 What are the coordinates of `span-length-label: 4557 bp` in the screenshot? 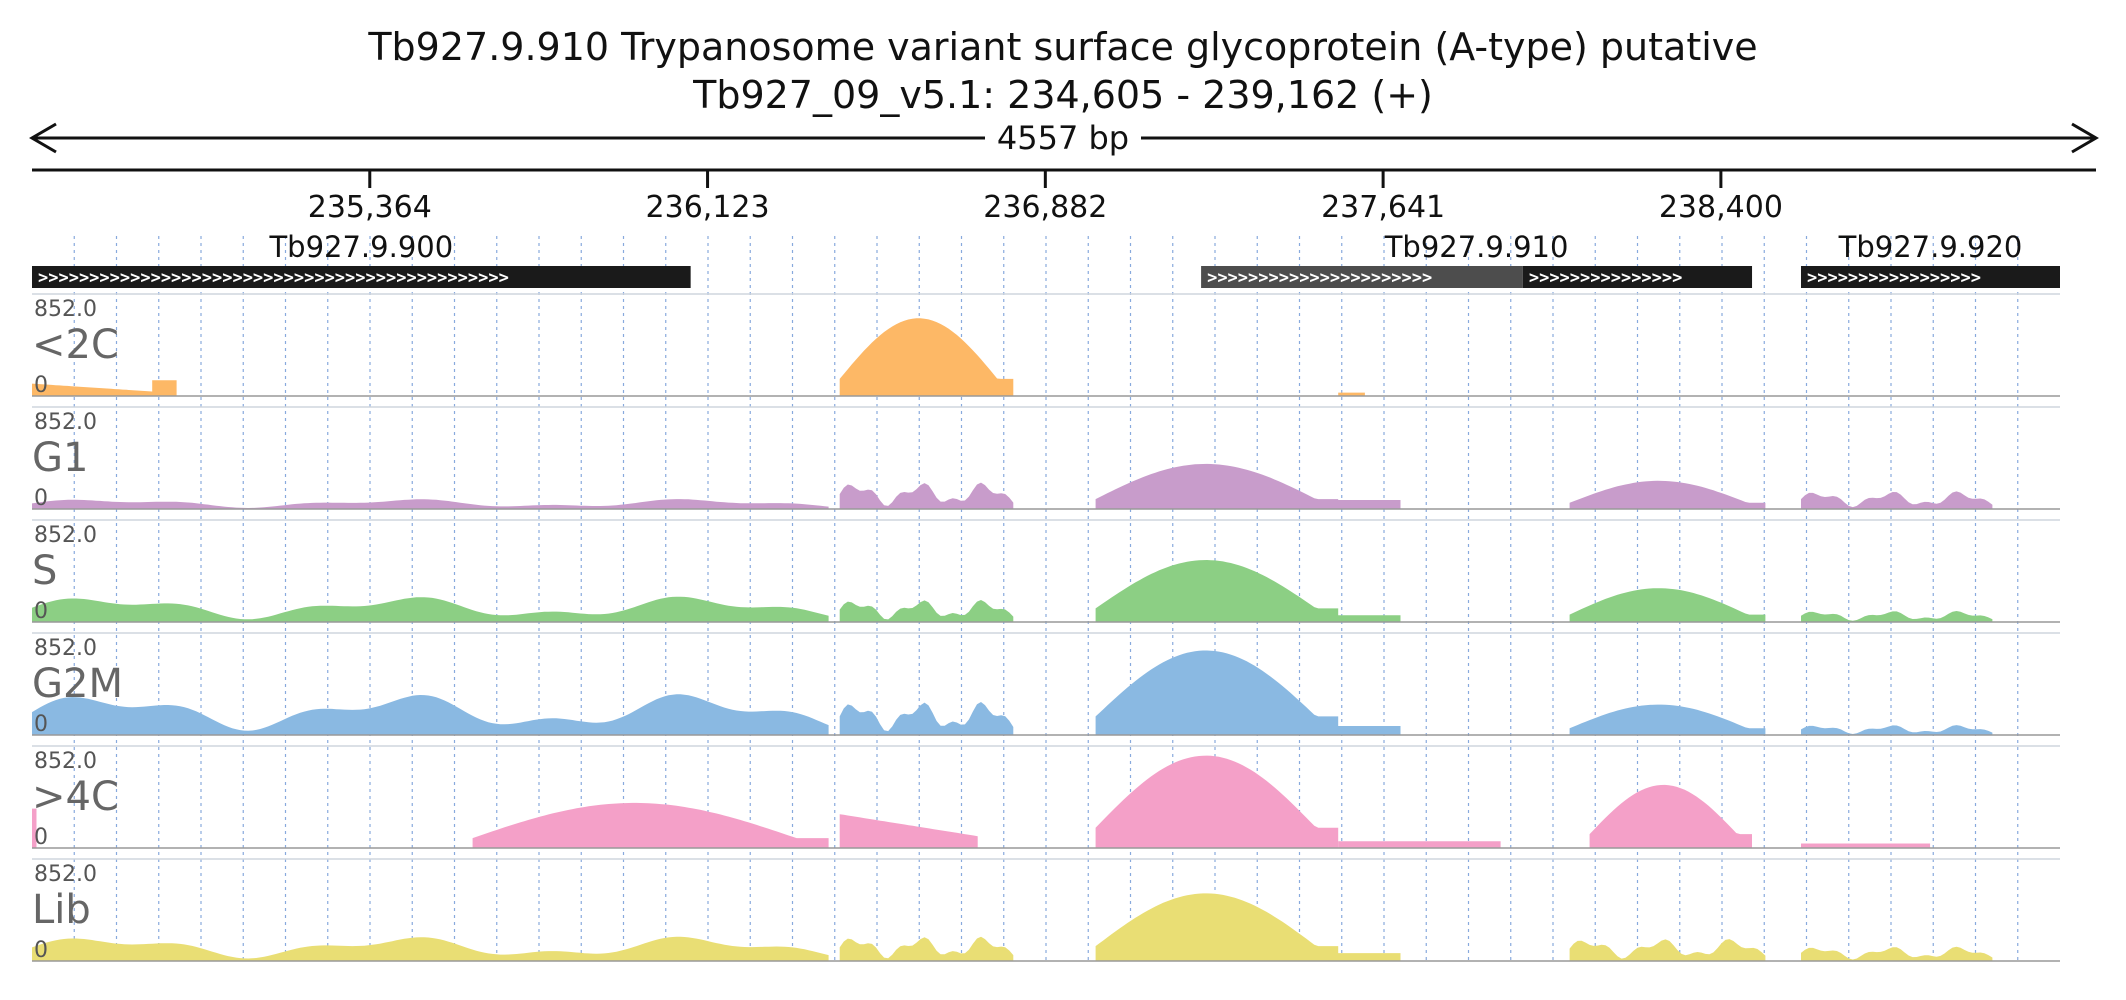 It's located at (1063, 138).